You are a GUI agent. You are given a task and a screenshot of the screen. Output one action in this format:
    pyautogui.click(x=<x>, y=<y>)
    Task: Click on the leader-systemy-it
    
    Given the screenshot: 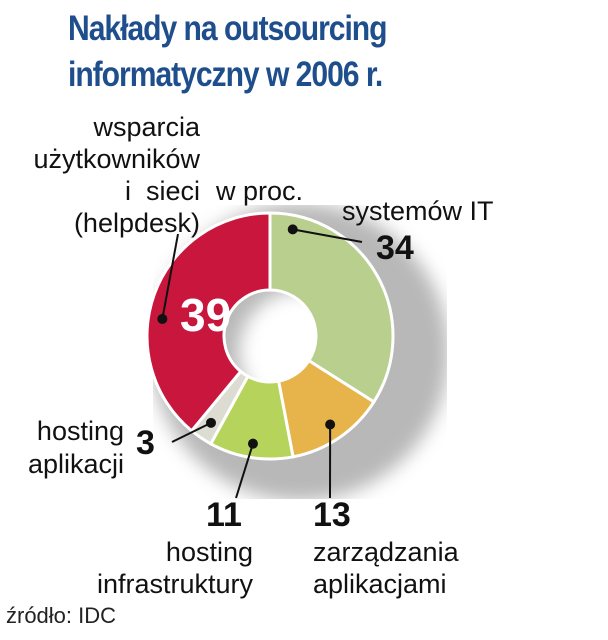 What is the action you would take?
    pyautogui.click(x=327, y=235)
    